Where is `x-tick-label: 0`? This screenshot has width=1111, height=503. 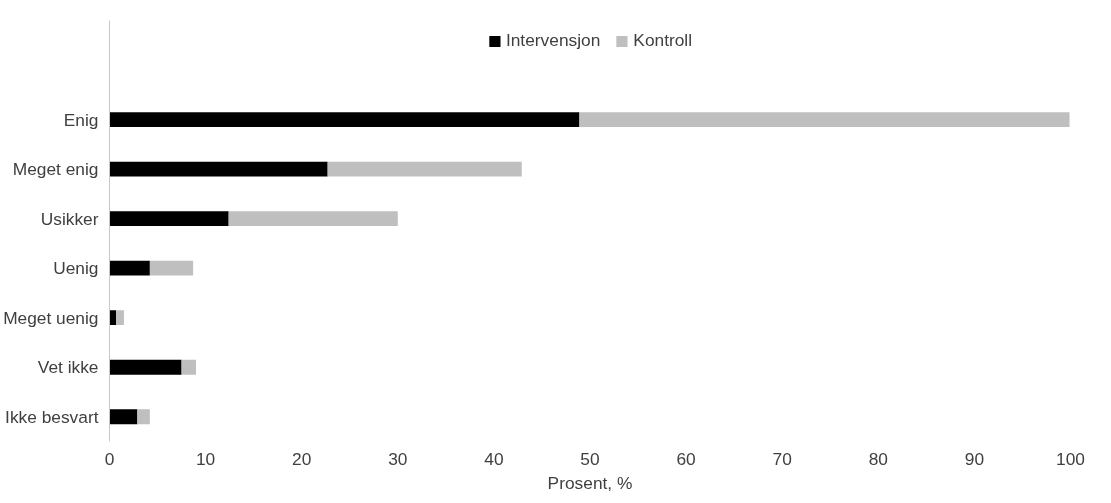 x-tick-label: 0 is located at coordinates (109, 458).